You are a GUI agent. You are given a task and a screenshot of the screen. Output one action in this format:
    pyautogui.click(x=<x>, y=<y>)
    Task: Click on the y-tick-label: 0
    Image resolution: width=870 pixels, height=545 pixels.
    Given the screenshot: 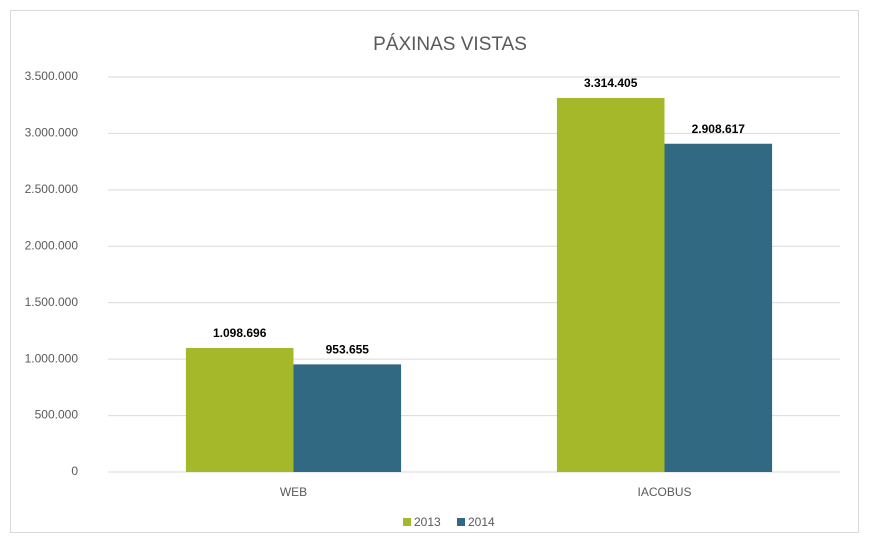 What is the action you would take?
    pyautogui.click(x=74, y=471)
    